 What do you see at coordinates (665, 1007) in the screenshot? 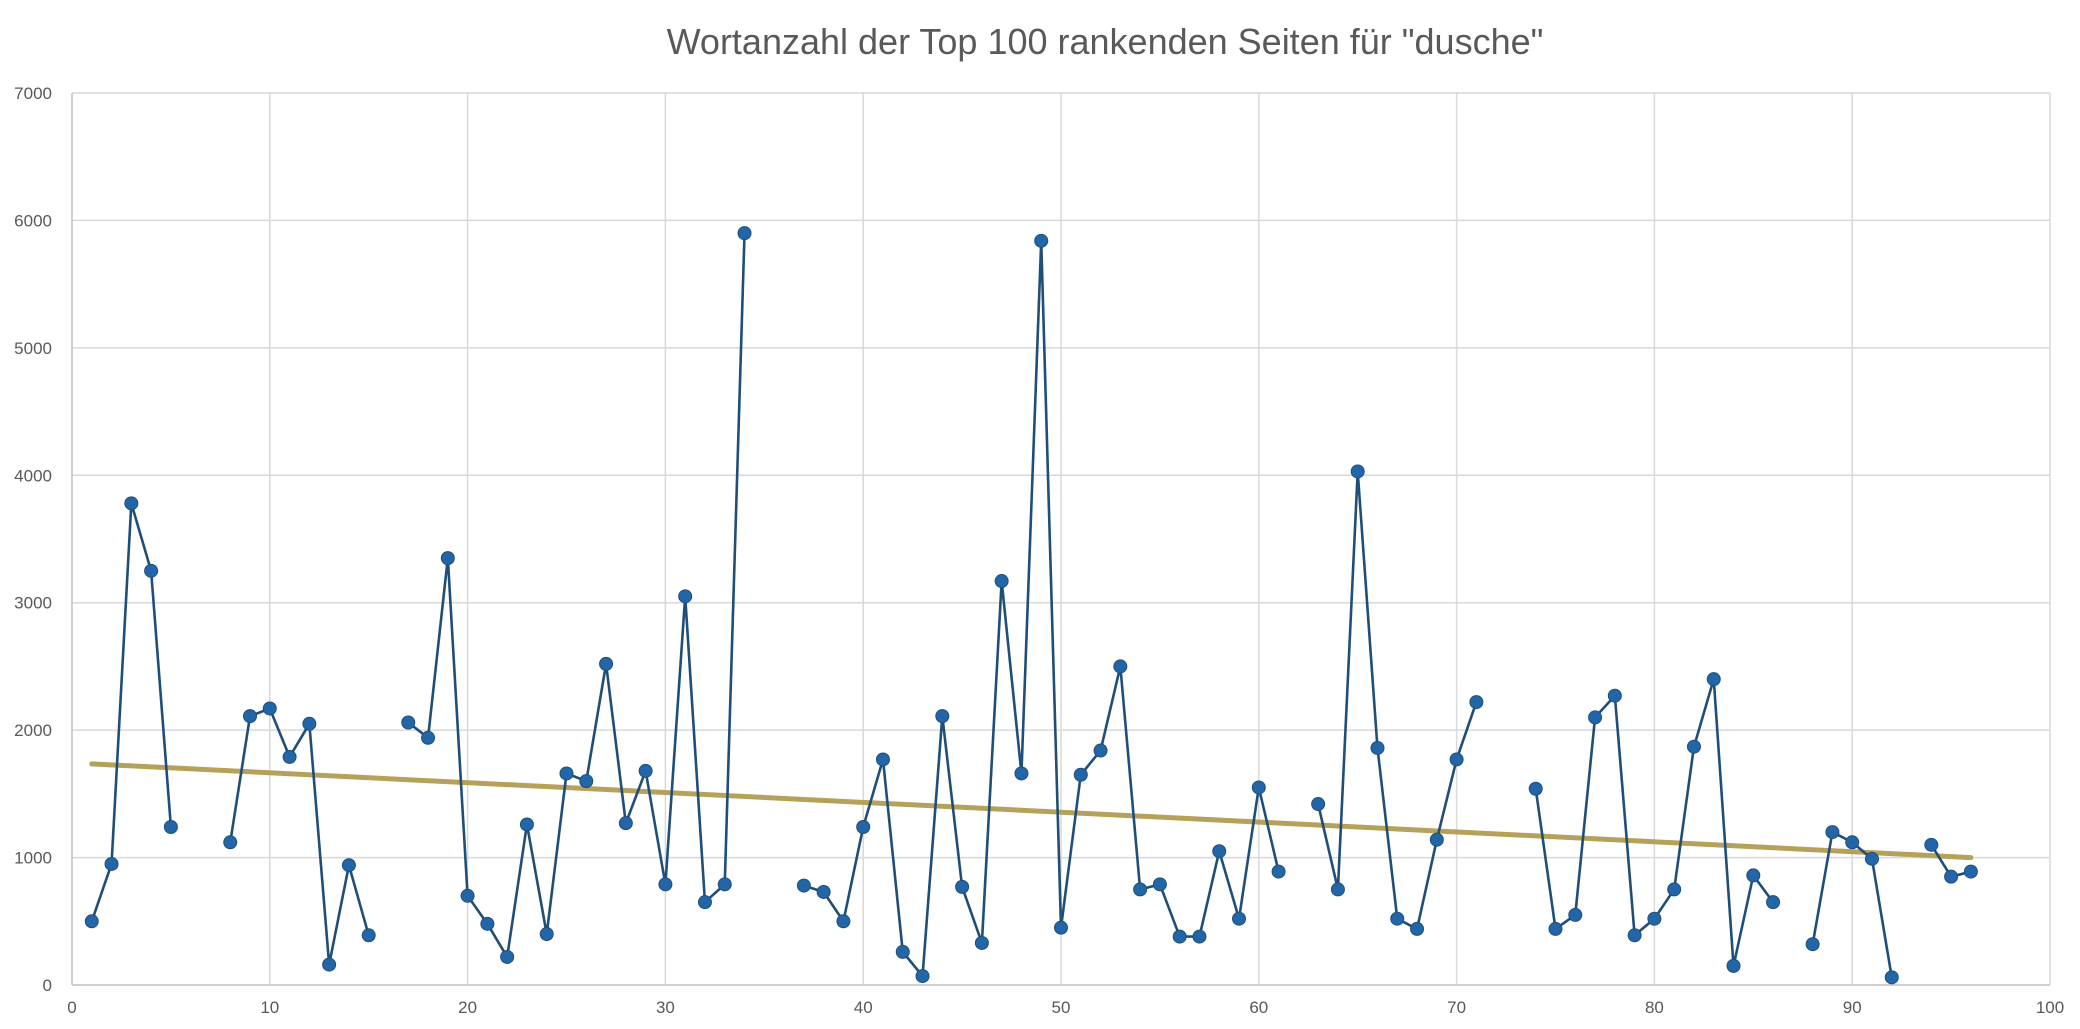
I see `x-tick-label: 30` at bounding box center [665, 1007].